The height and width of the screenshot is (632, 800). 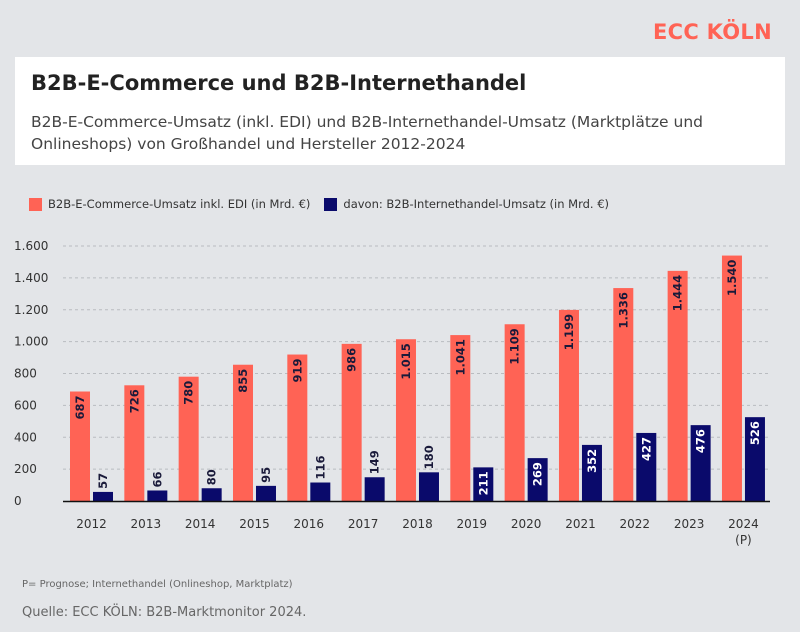 What do you see at coordinates (297, 371) in the screenshot?
I see `data-label-ecommerce: 919` at bounding box center [297, 371].